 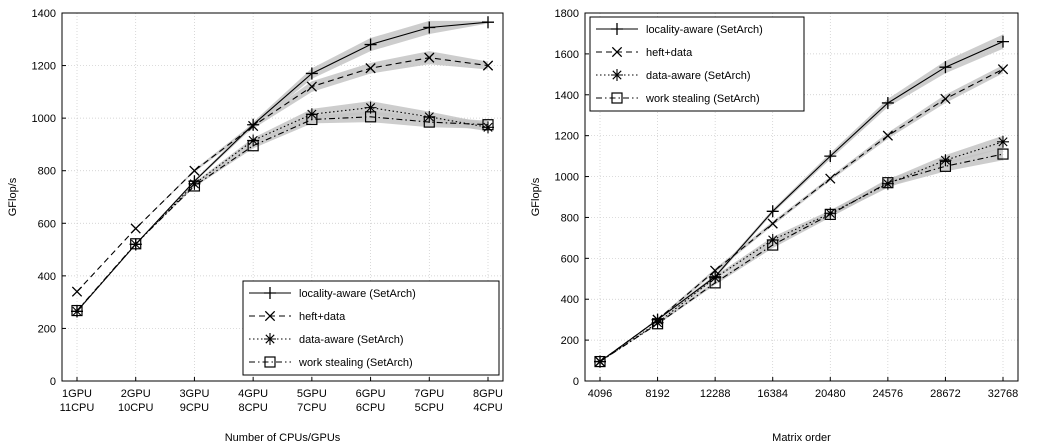 I want to click on y-tick-label: 600, so click(x=570, y=259).